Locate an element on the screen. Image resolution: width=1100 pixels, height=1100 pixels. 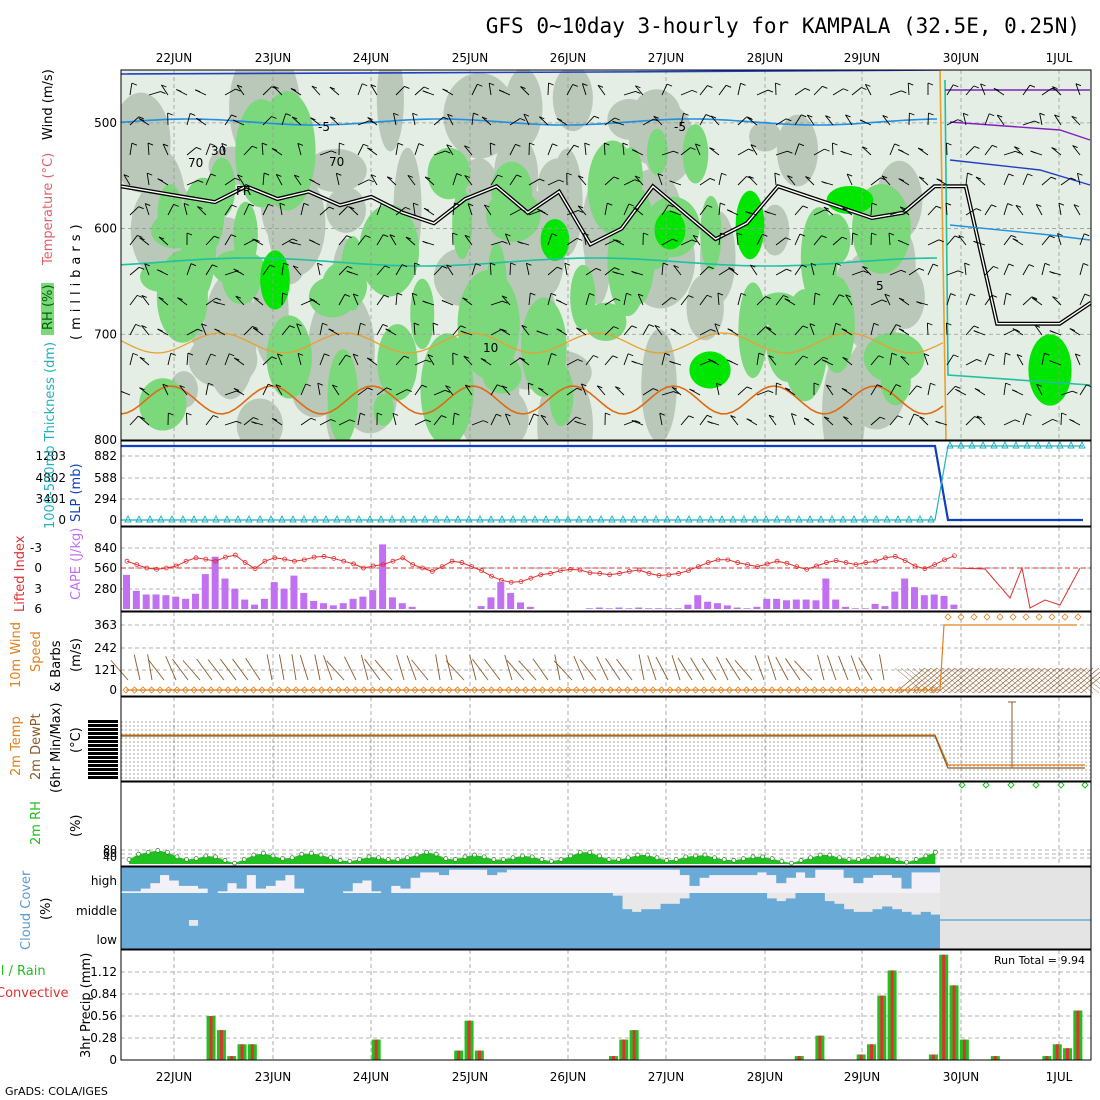
precip-conv-label: Convective is located at coordinates (34, 993).